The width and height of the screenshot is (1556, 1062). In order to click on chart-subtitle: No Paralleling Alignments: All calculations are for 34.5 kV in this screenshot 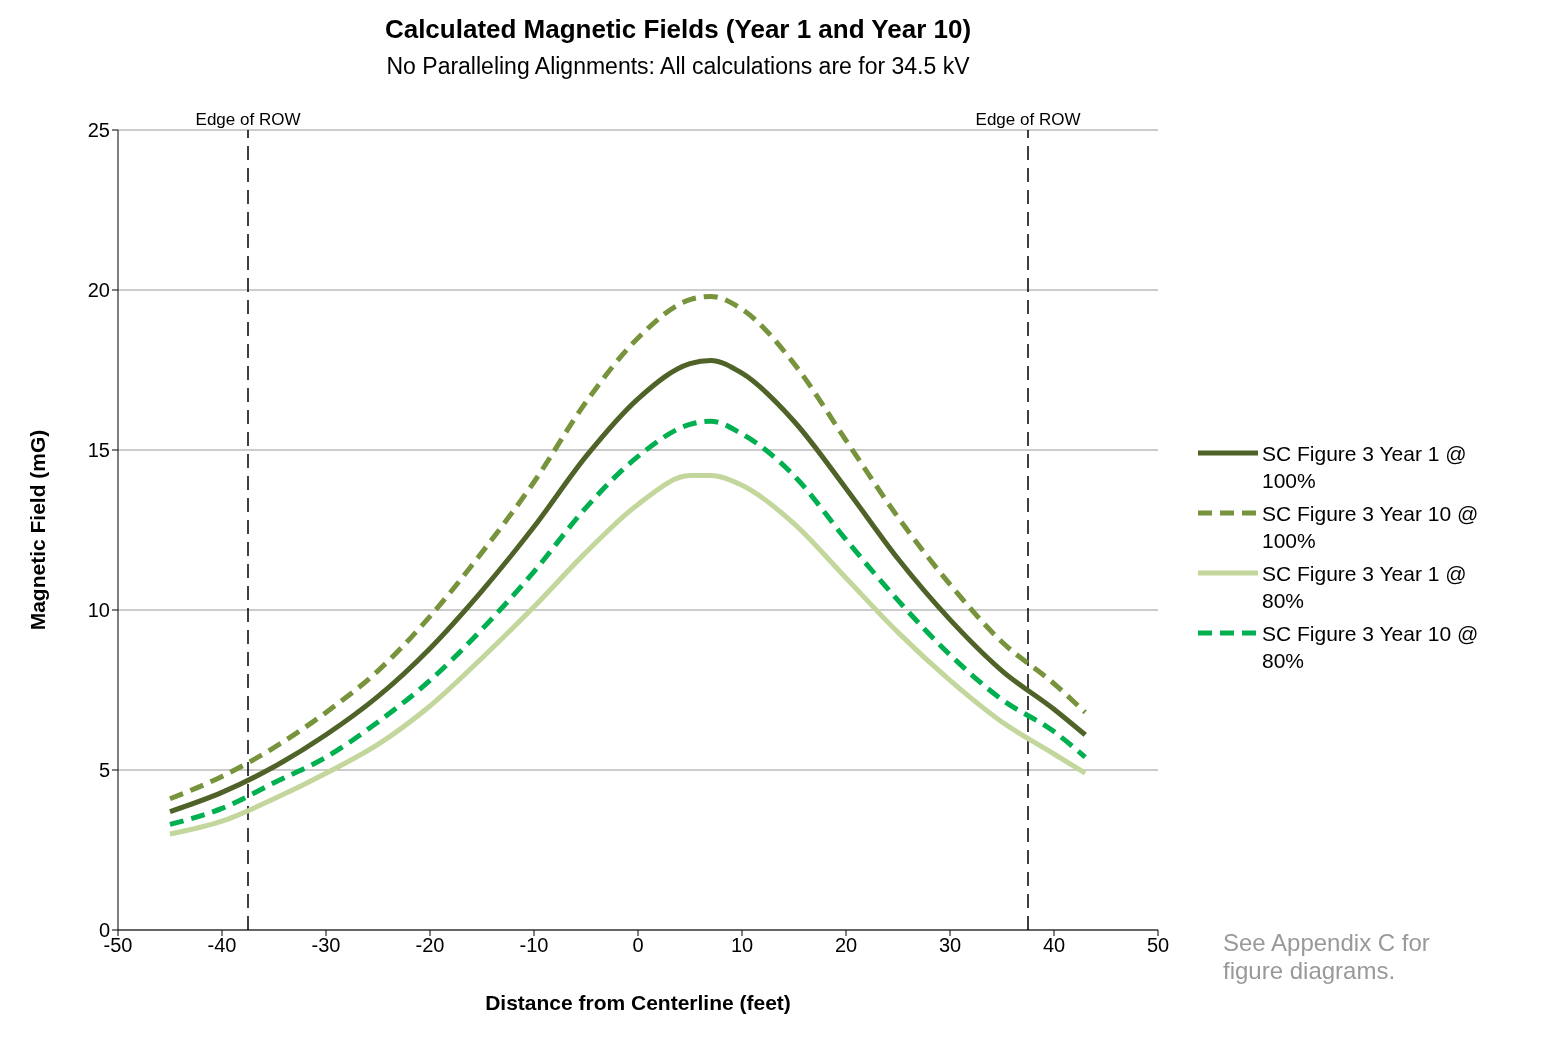, I will do `click(678, 66)`.